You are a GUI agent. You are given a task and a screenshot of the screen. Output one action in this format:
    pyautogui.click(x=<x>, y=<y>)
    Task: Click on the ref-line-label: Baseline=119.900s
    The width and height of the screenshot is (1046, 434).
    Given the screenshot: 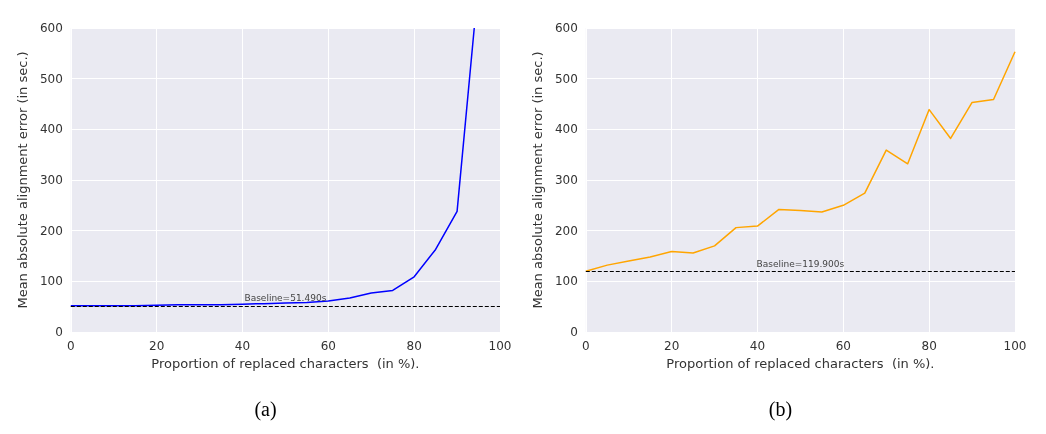 What is the action you would take?
    pyautogui.click(x=800, y=263)
    